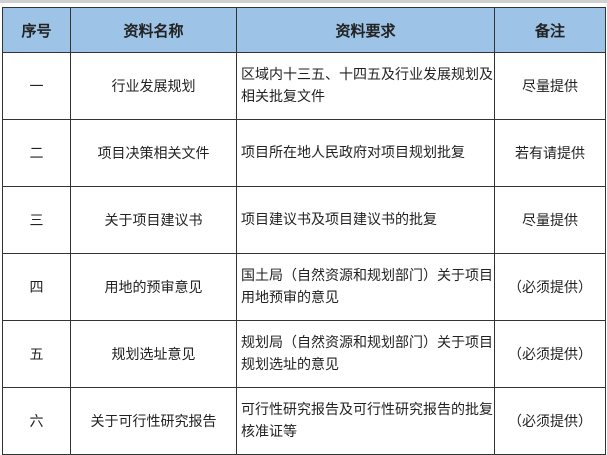  Describe the element at coordinates (153, 86) in the screenshot. I see `cell-name: 行业发展规划` at that location.